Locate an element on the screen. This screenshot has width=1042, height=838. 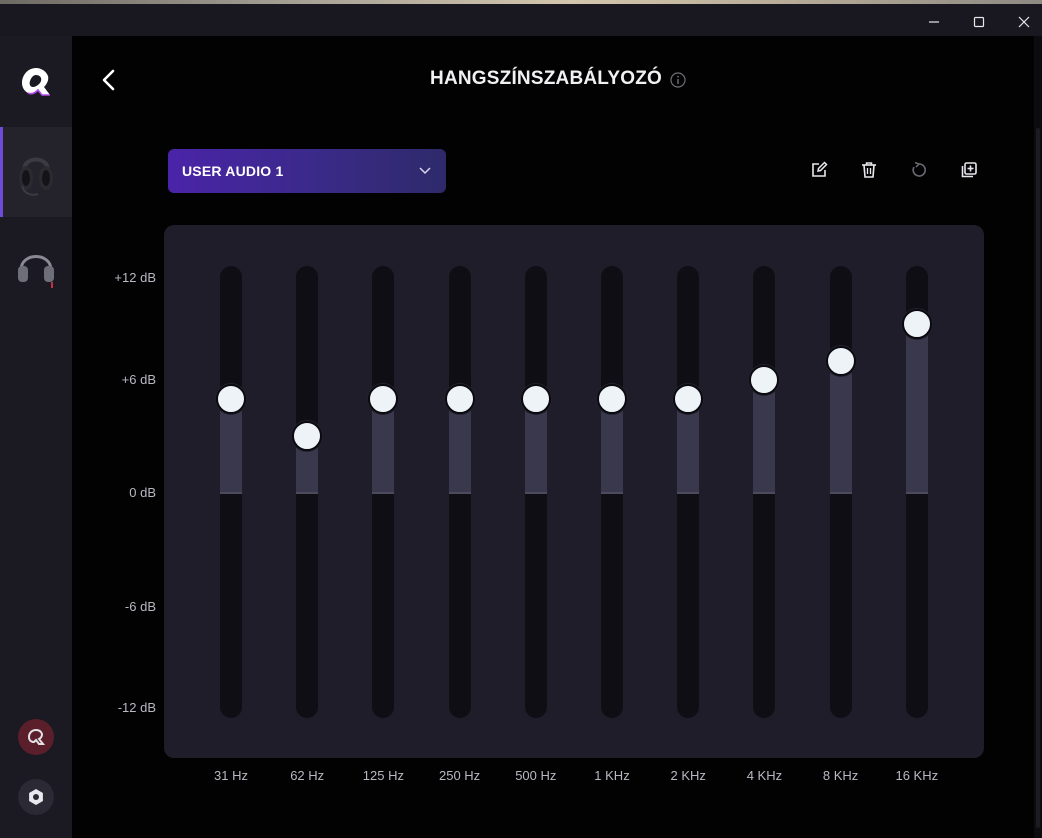
reset-icon is located at coordinates (919, 169).